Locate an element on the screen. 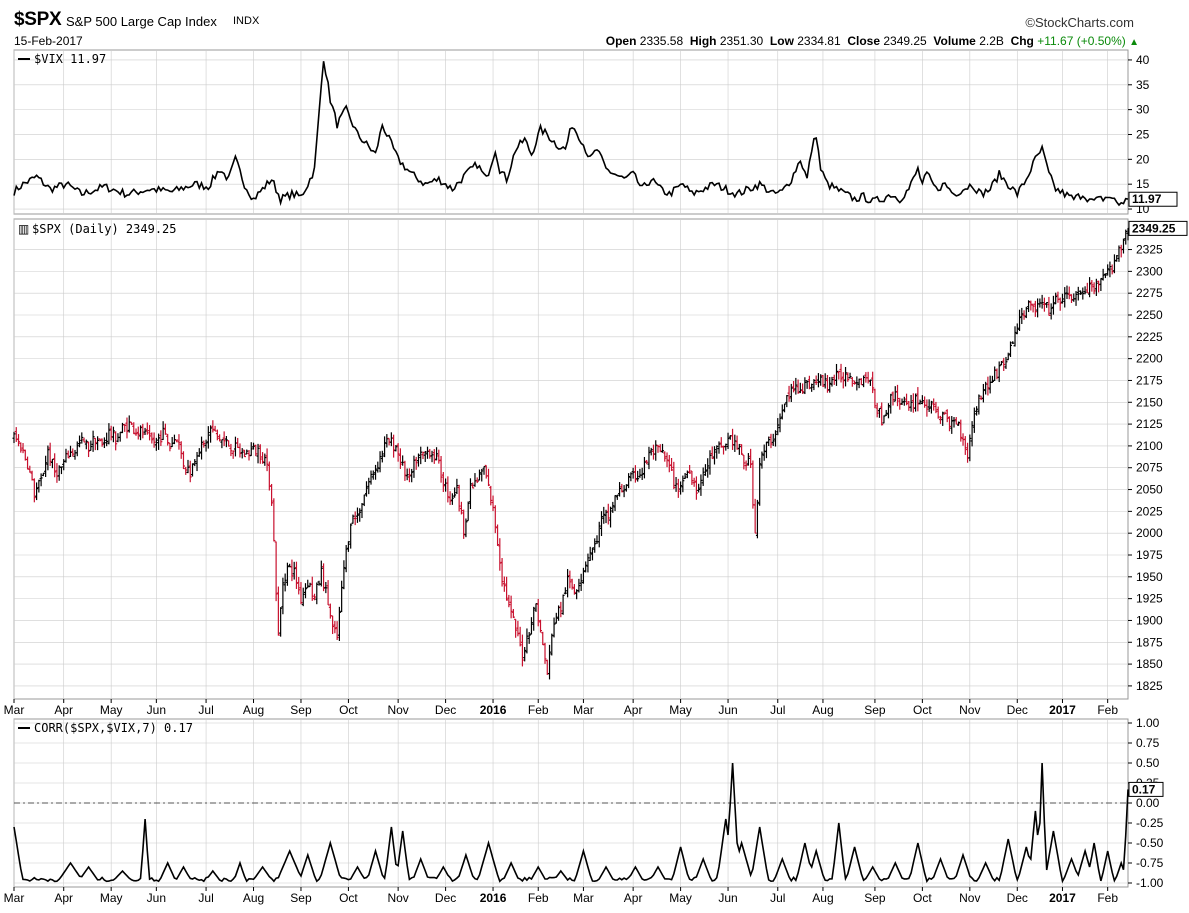 This screenshot has width=1189, height=913. y-tick-label: 15 is located at coordinates (1143, 184).